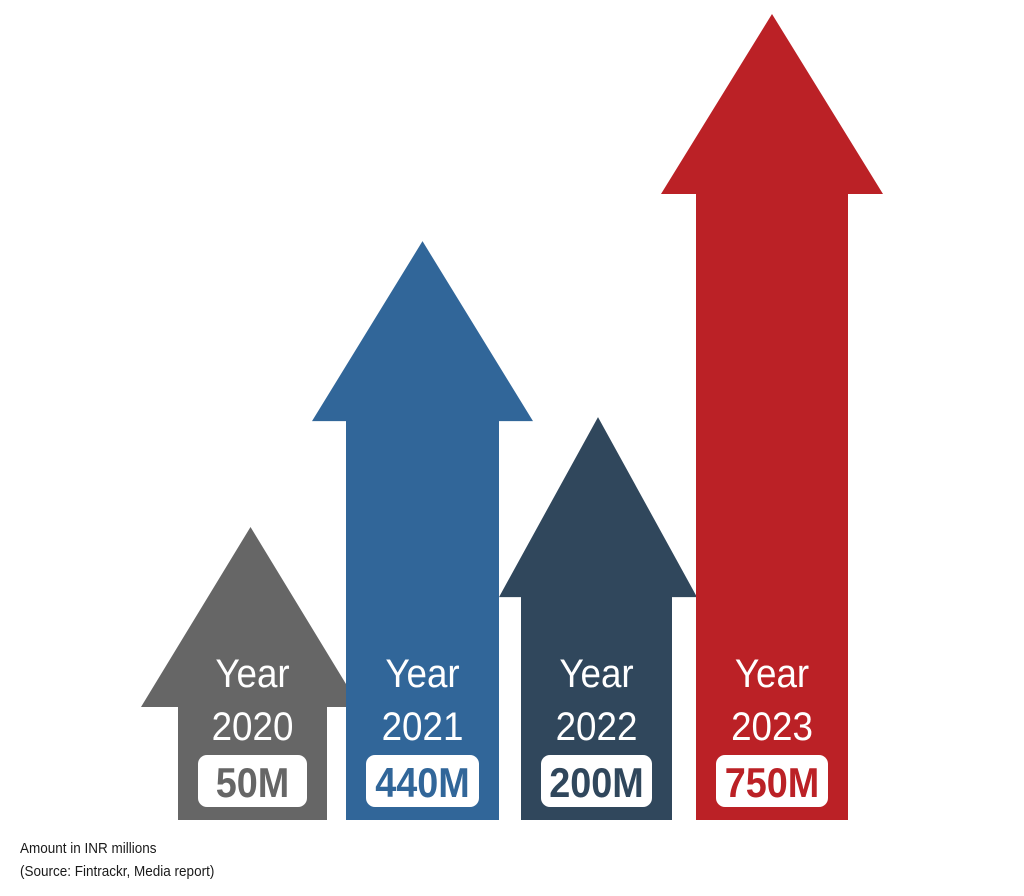 The image size is (1024, 896). What do you see at coordinates (772, 727) in the screenshot?
I see `category-label: 2023` at bounding box center [772, 727].